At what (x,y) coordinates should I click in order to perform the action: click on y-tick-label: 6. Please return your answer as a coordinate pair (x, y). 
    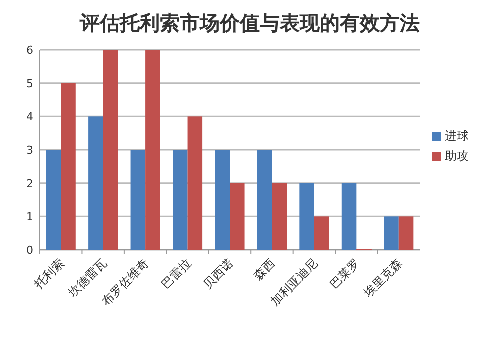
    Looking at the image, I should click on (30, 50).